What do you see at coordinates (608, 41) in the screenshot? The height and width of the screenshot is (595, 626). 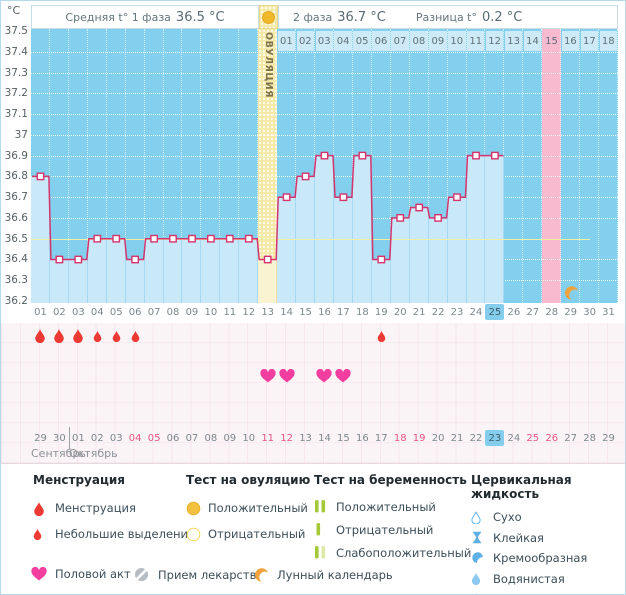 I see `dpo-day-cell: 18` at bounding box center [608, 41].